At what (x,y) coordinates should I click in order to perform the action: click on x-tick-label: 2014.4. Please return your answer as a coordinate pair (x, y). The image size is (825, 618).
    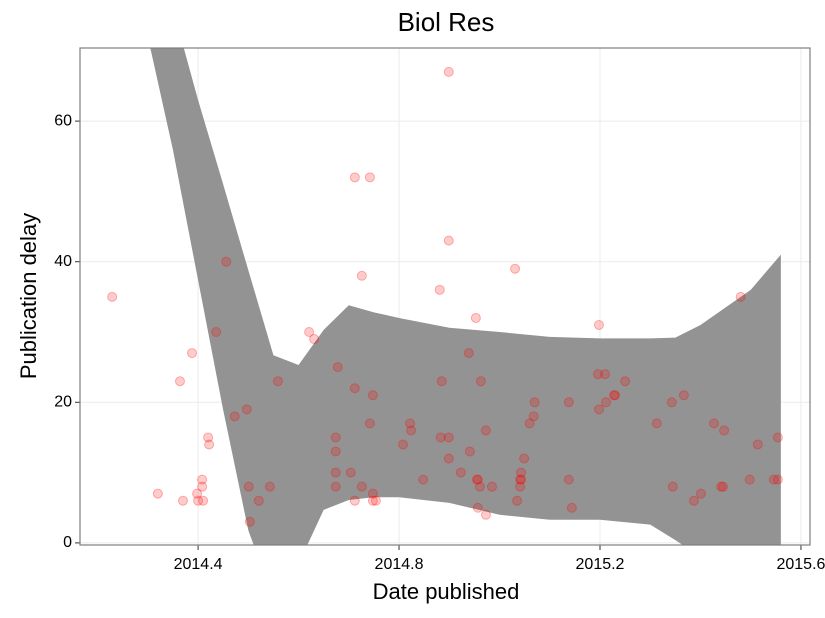
    Looking at the image, I should click on (198, 564).